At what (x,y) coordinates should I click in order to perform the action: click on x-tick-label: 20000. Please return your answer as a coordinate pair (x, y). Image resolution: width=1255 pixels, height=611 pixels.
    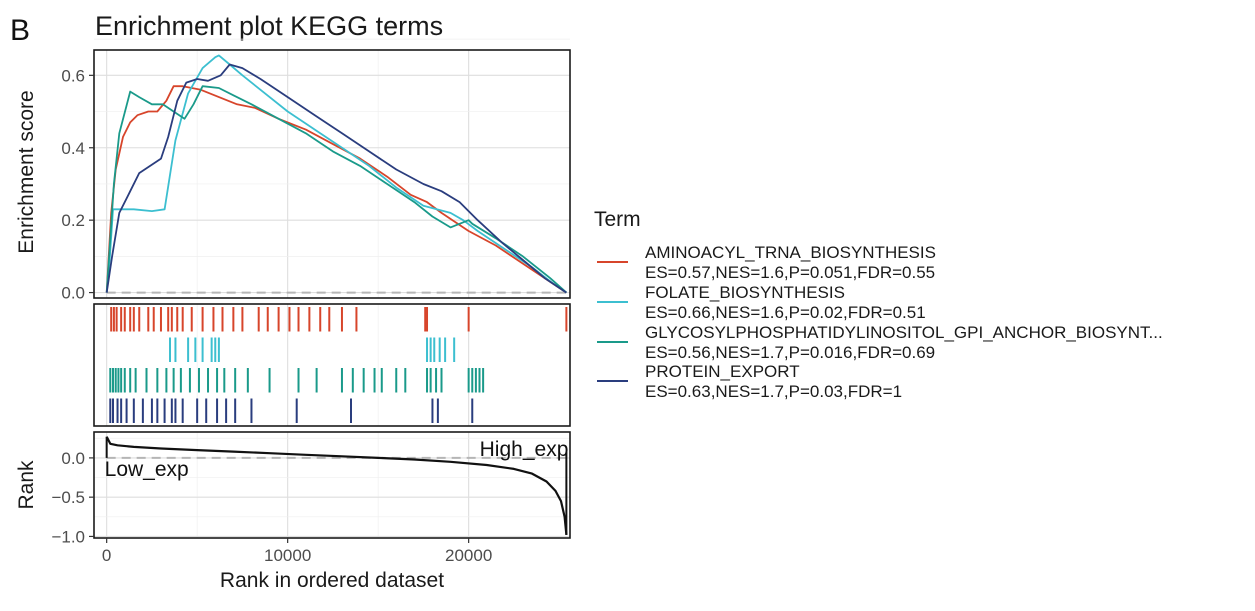
    Looking at the image, I should click on (468, 555).